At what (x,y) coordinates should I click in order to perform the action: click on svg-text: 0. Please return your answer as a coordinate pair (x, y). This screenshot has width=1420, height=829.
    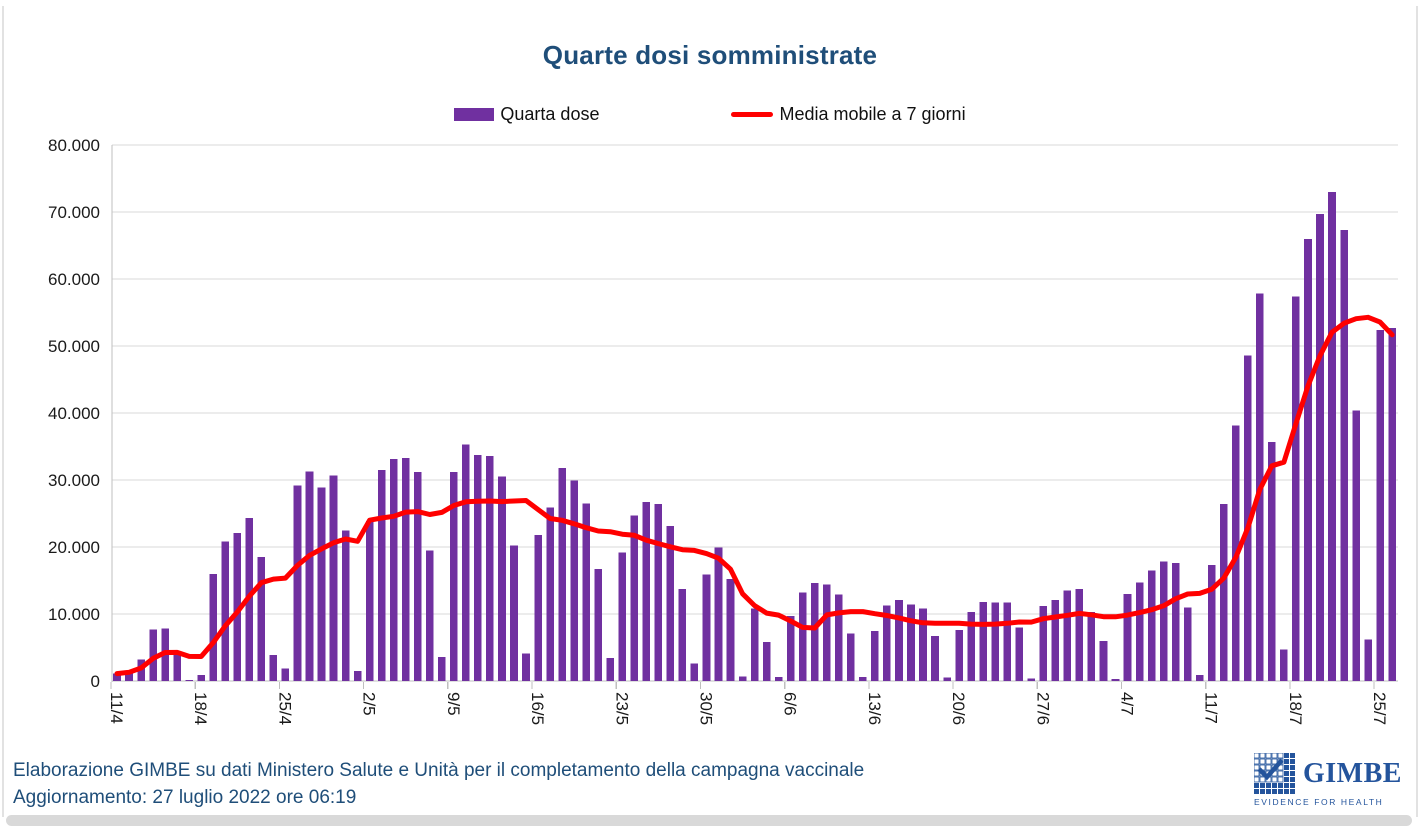
    Looking at the image, I should click on (95, 681).